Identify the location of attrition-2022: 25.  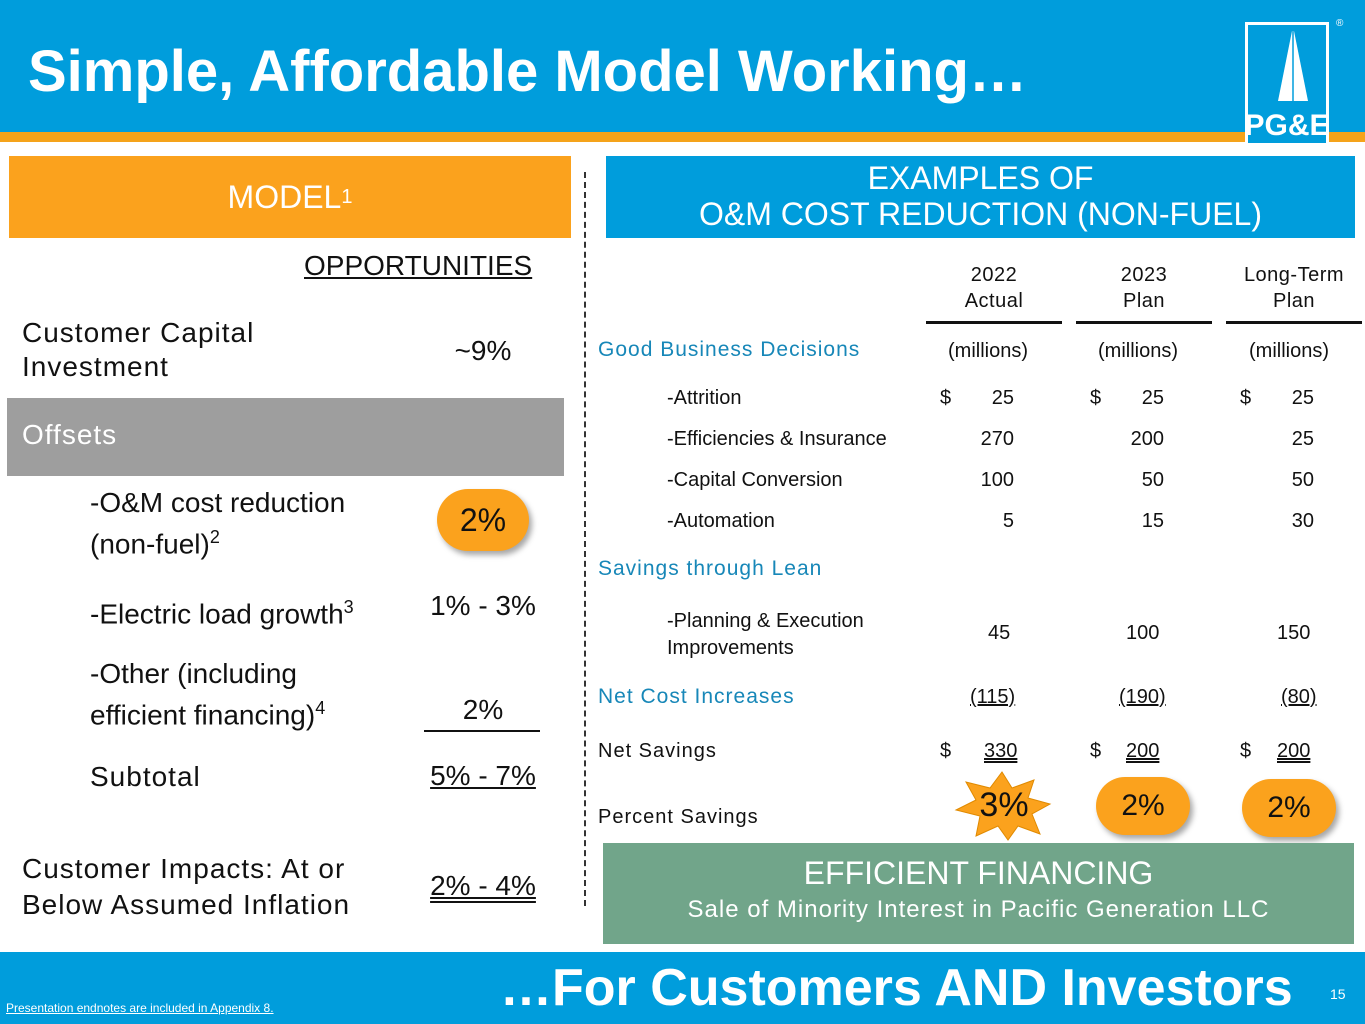
(1002, 398).